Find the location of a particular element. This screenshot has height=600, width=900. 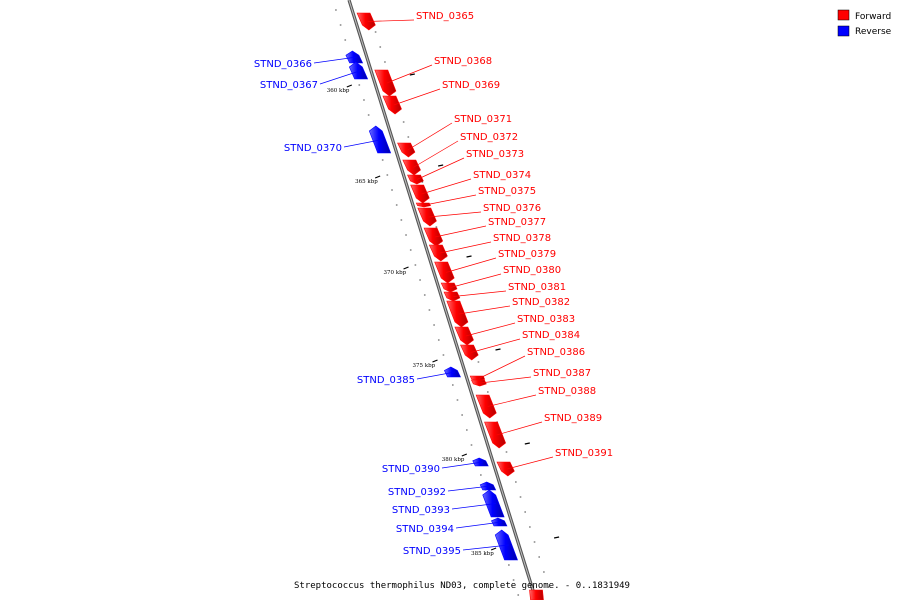

gene-label: STND_0378 is located at coordinates (522, 238).